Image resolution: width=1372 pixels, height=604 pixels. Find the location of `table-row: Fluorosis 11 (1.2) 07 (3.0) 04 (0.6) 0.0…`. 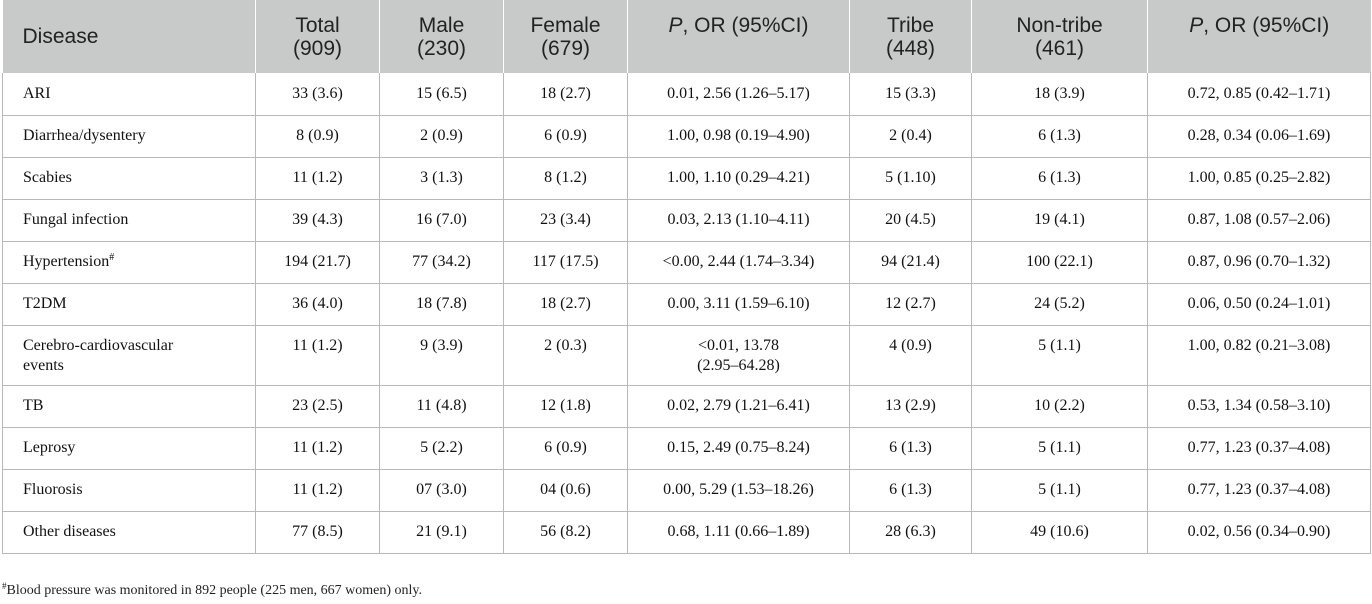

table-row: Fluorosis 11 (1.2) 07 (3.0) 04 (0.6) 0.0… is located at coordinates (686, 490).